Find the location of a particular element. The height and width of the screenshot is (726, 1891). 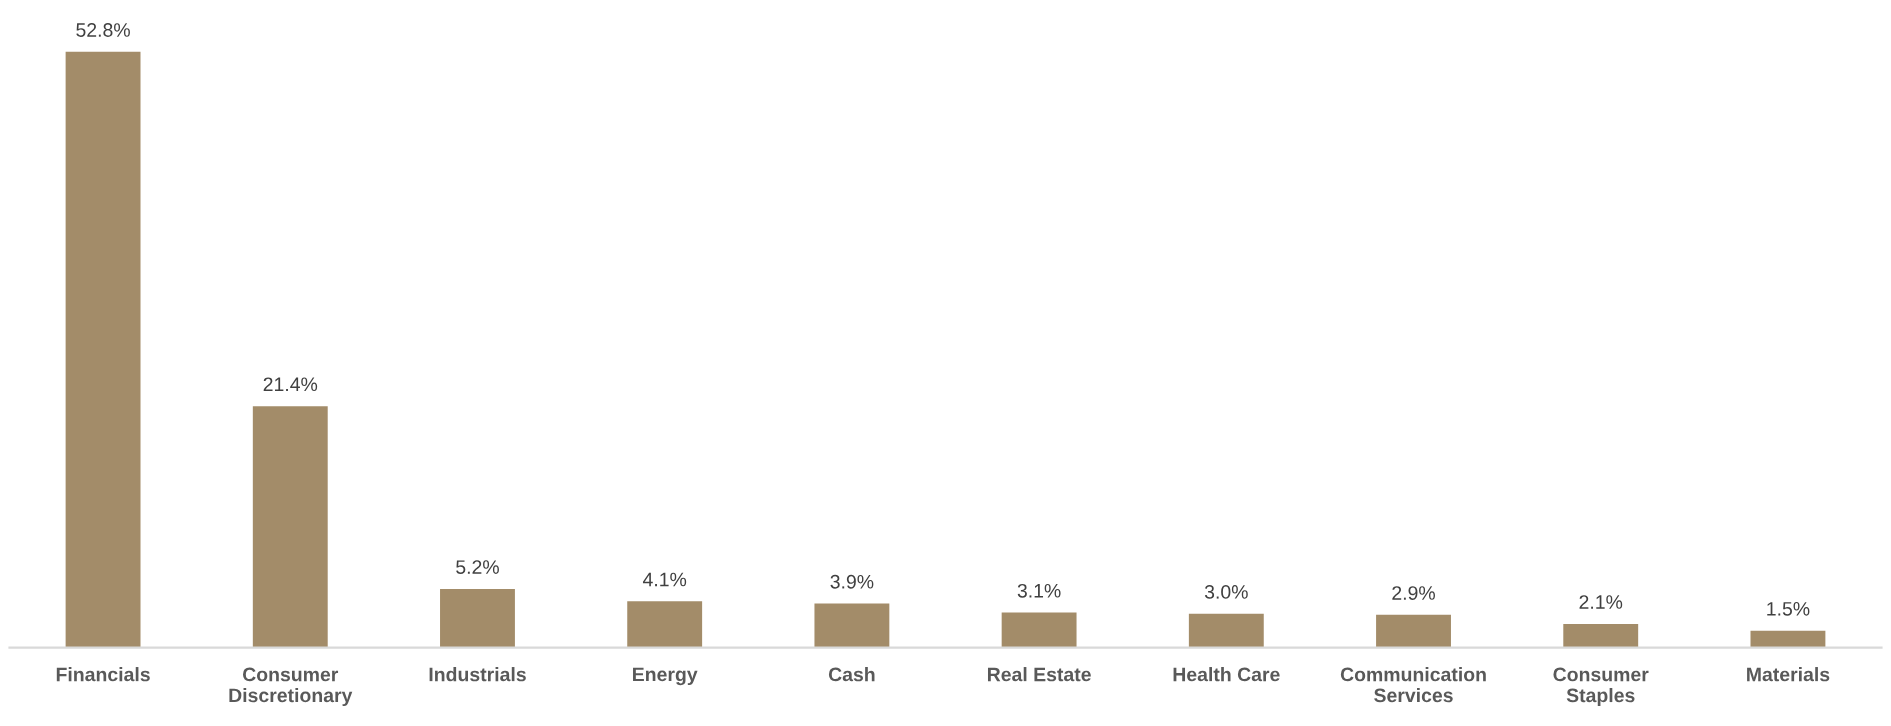

data-label: 5.2% is located at coordinates (477, 567).